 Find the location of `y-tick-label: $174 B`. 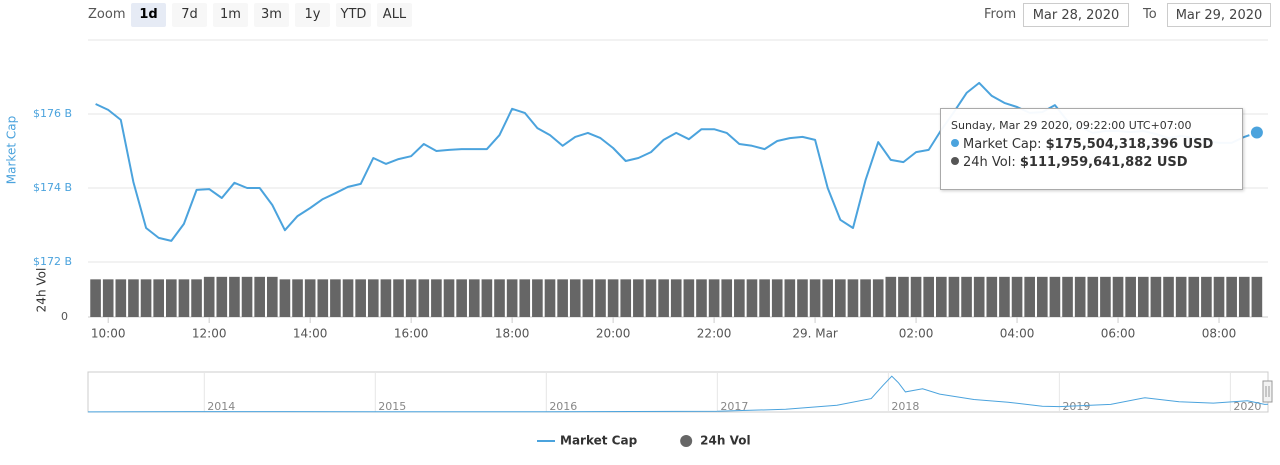

y-tick-label: $174 B is located at coordinates (52, 187).